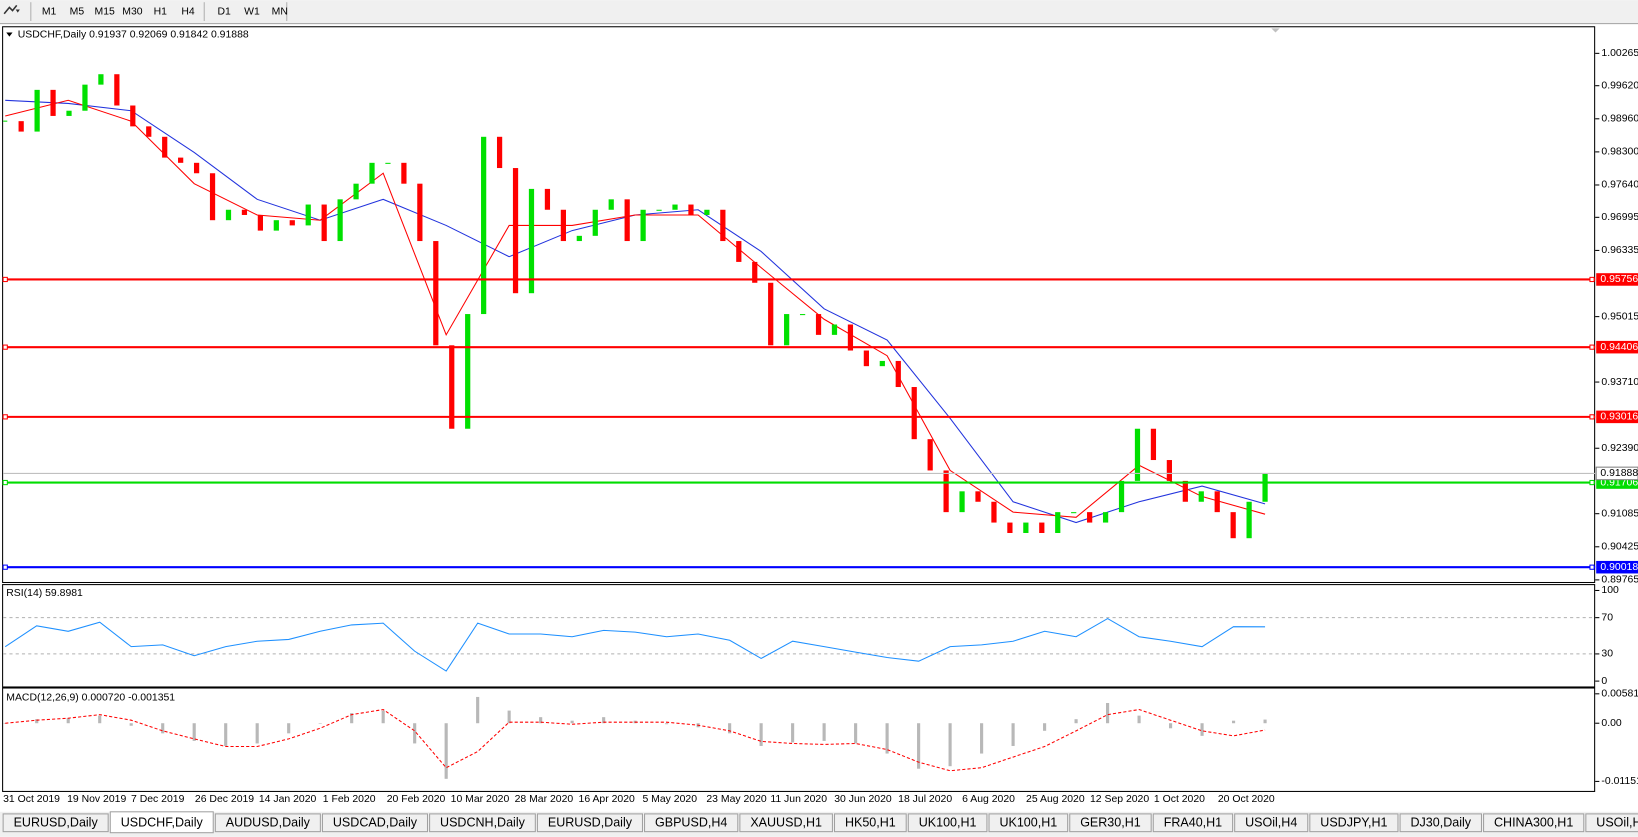 The width and height of the screenshot is (1638, 837). I want to click on tab: CHINA300,H1, so click(1534, 823).